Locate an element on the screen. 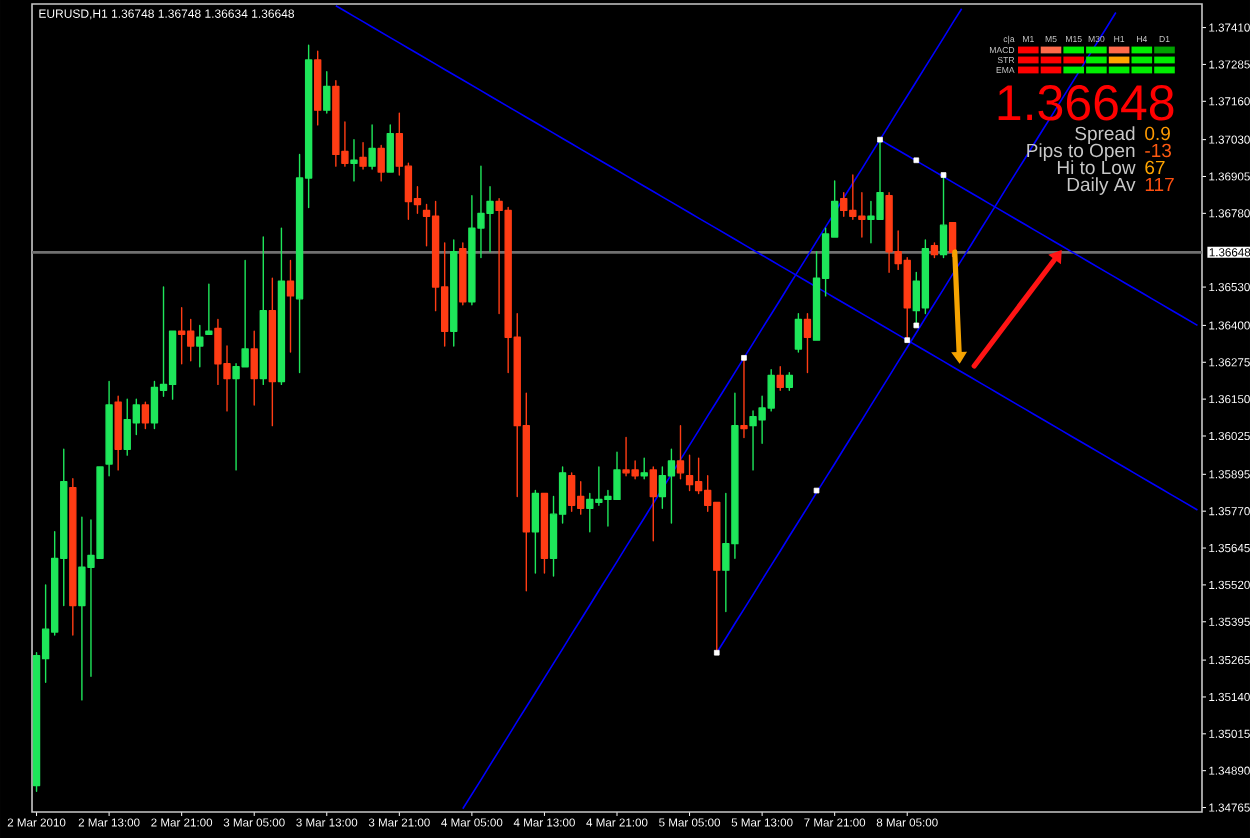 The image size is (1250, 838). annotation: -13 is located at coordinates (1158, 150).